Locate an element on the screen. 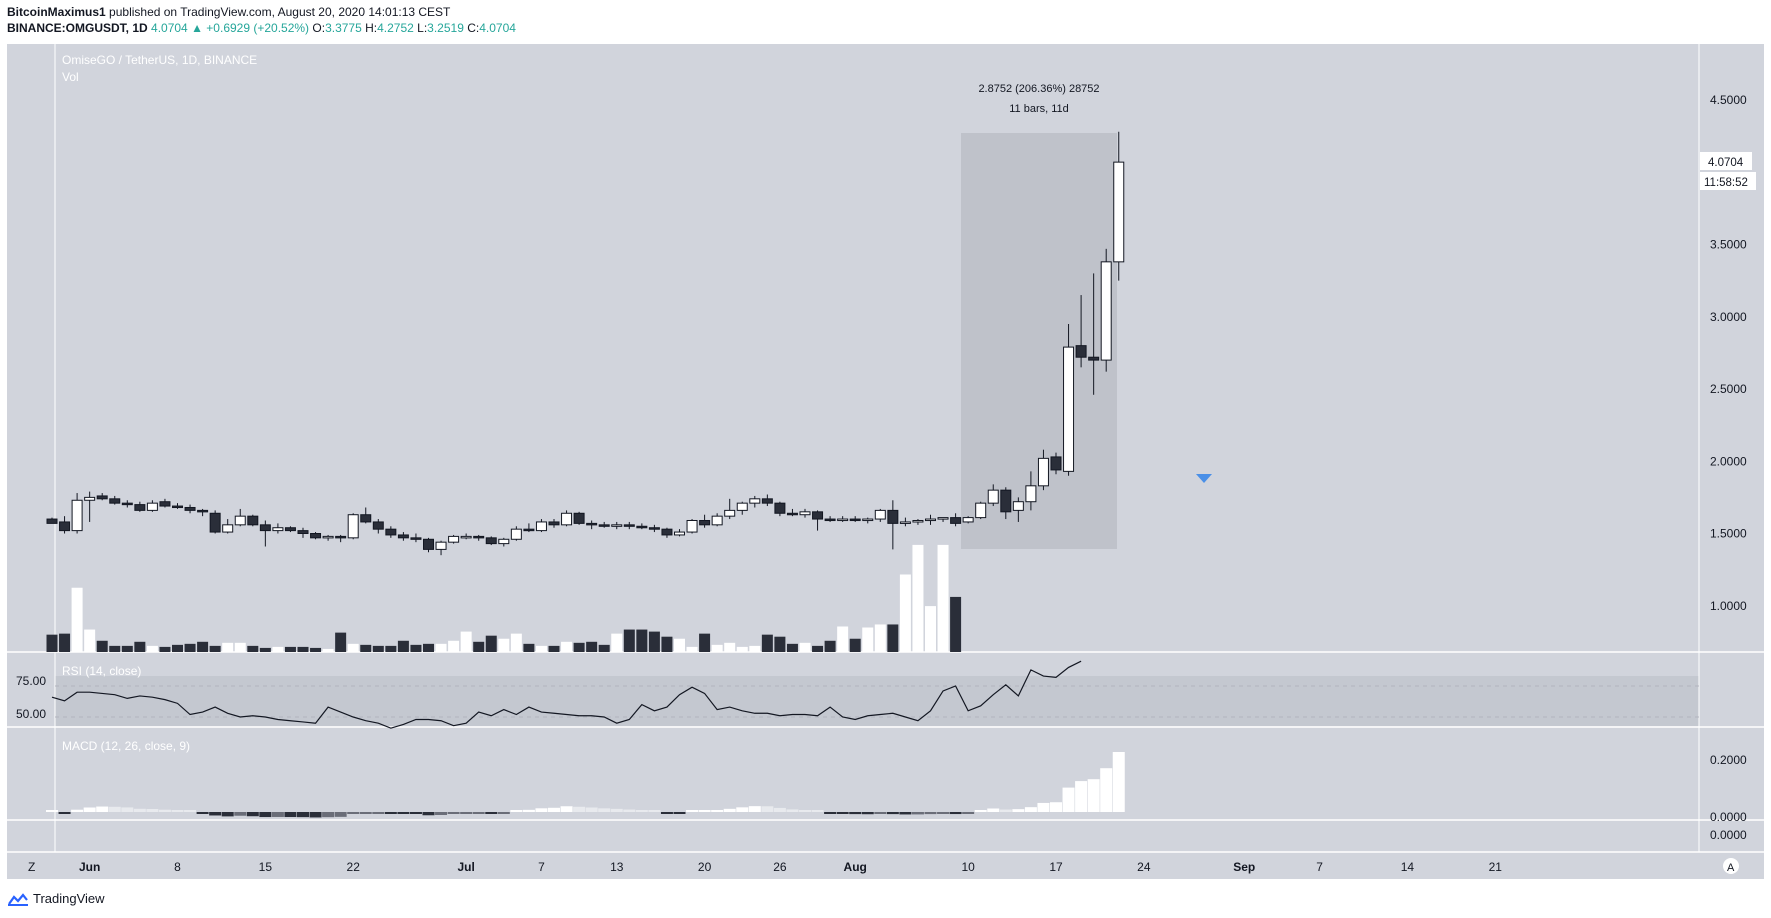 The image size is (1771, 918). time-tick-label: 10 is located at coordinates (968, 867).